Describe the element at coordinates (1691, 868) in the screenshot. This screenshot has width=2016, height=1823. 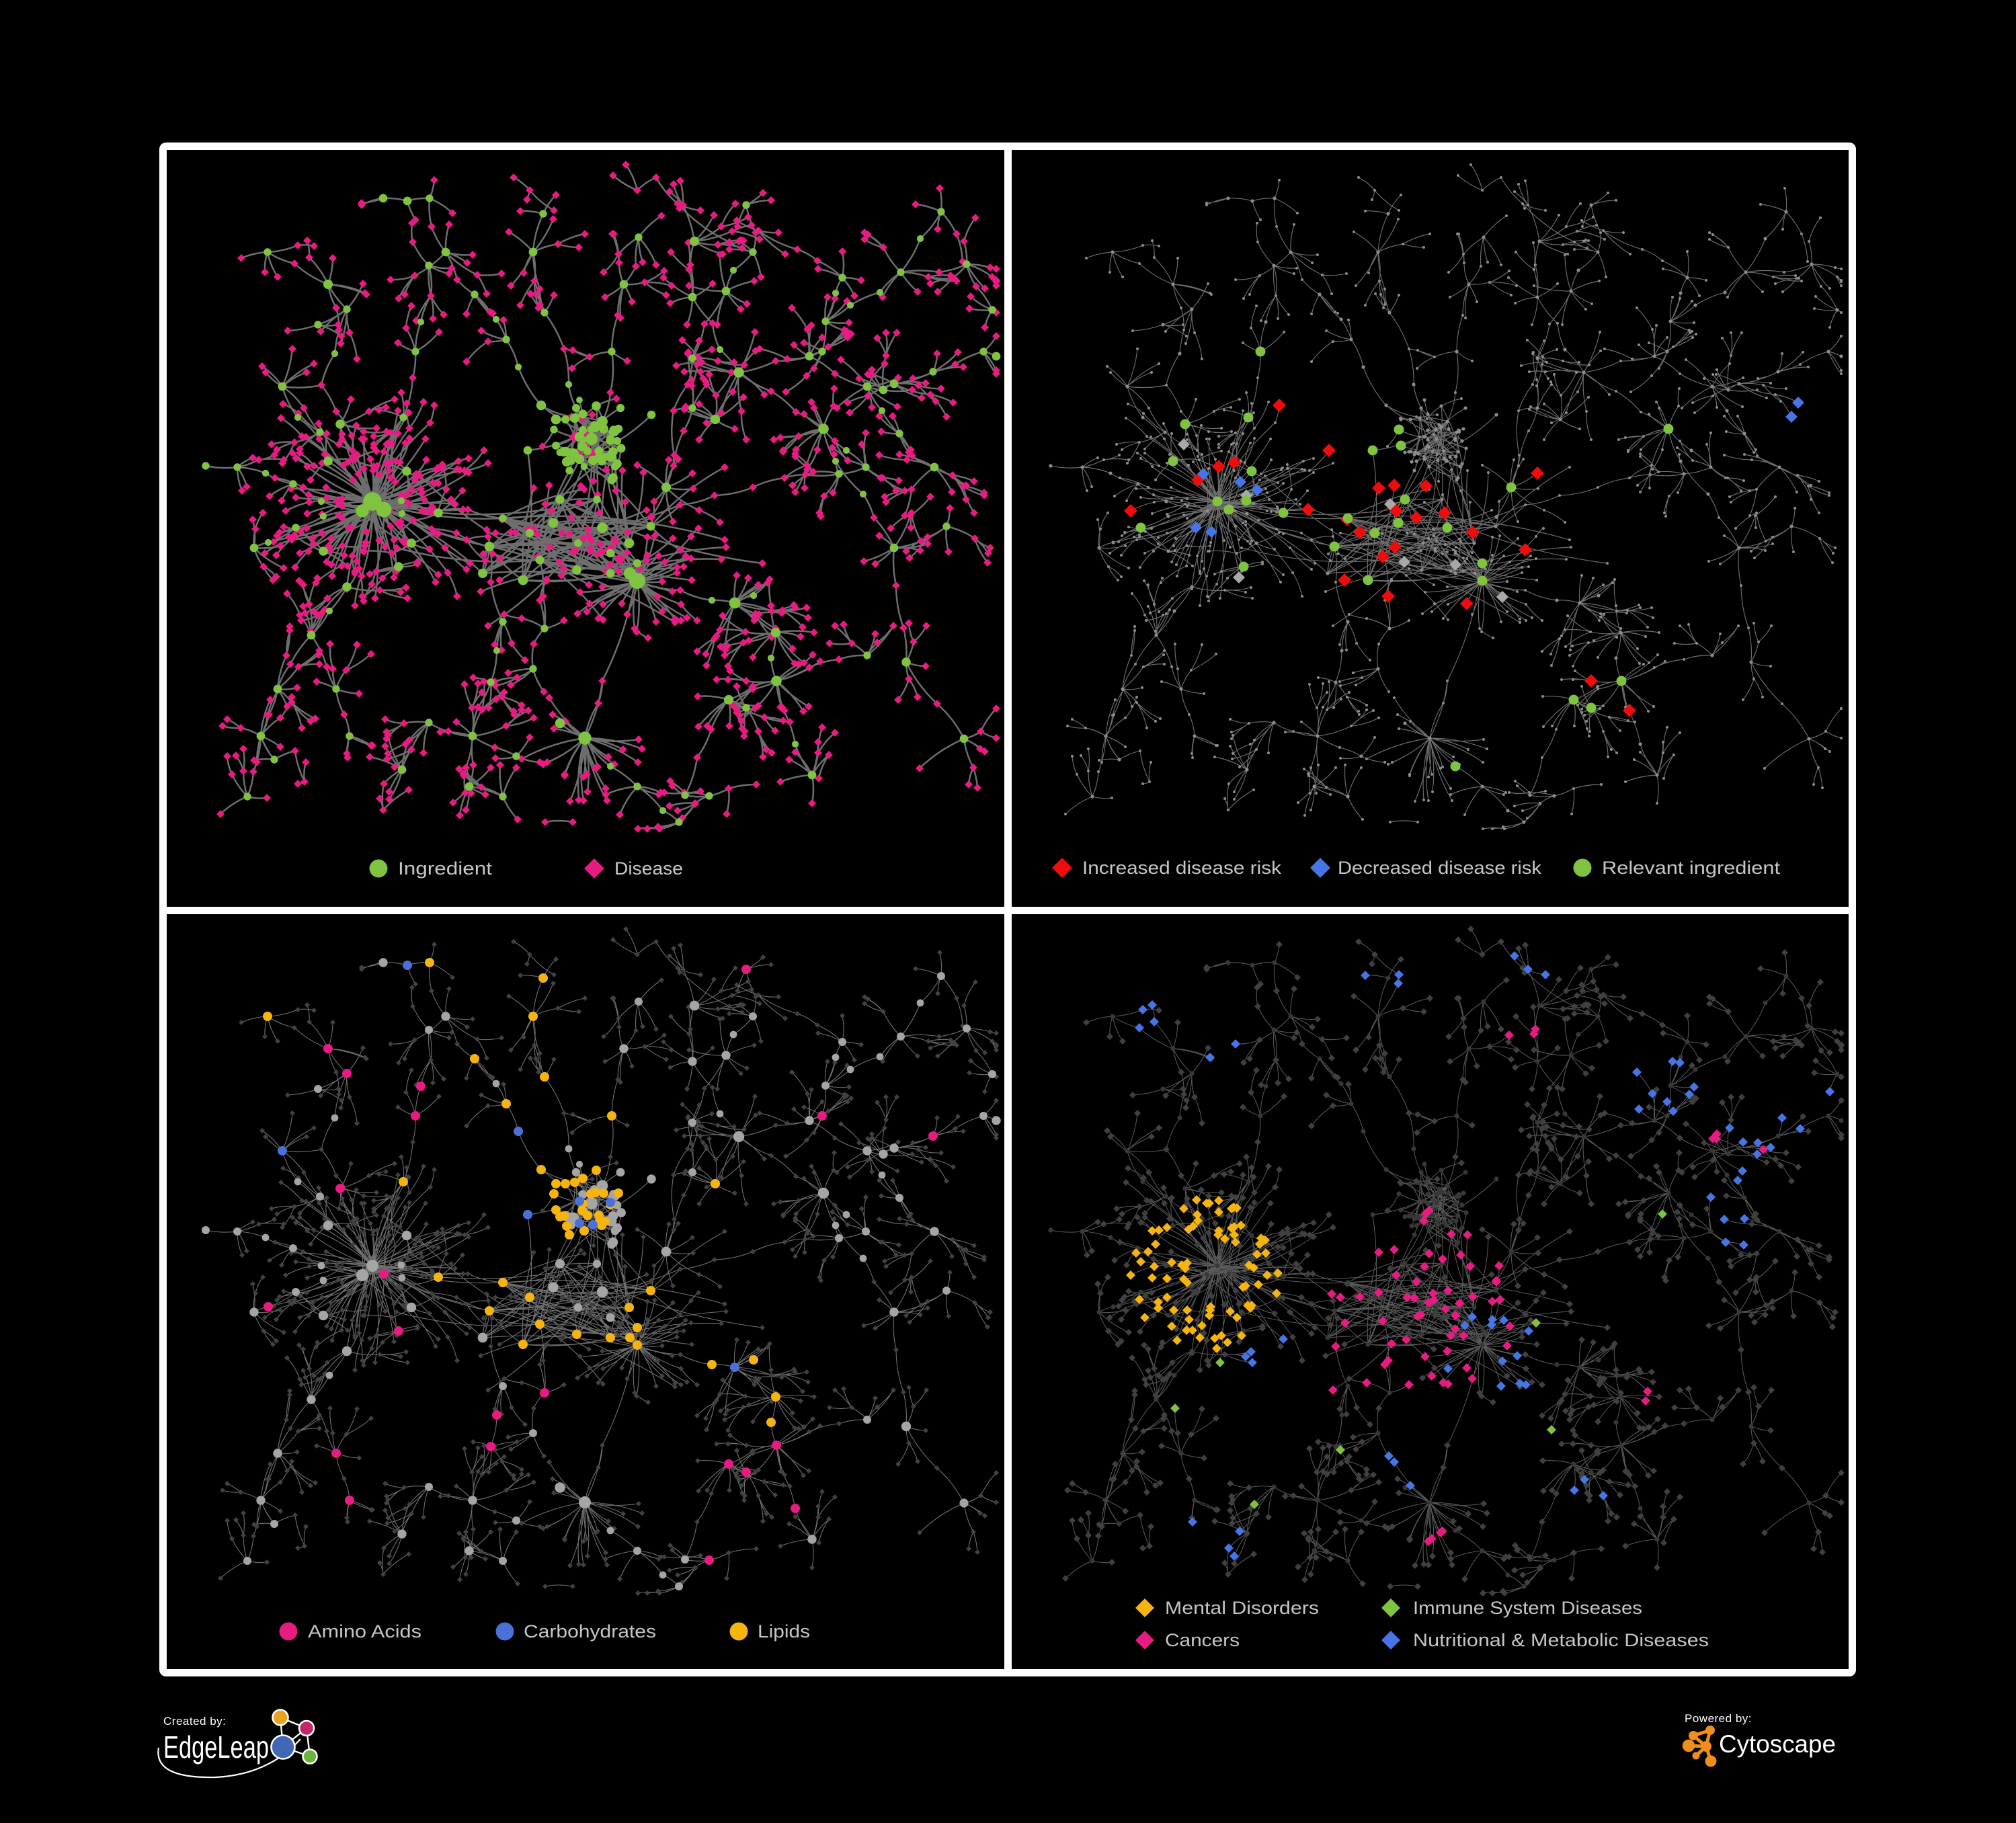
I see `svg-text: Relevant ingredient` at that location.